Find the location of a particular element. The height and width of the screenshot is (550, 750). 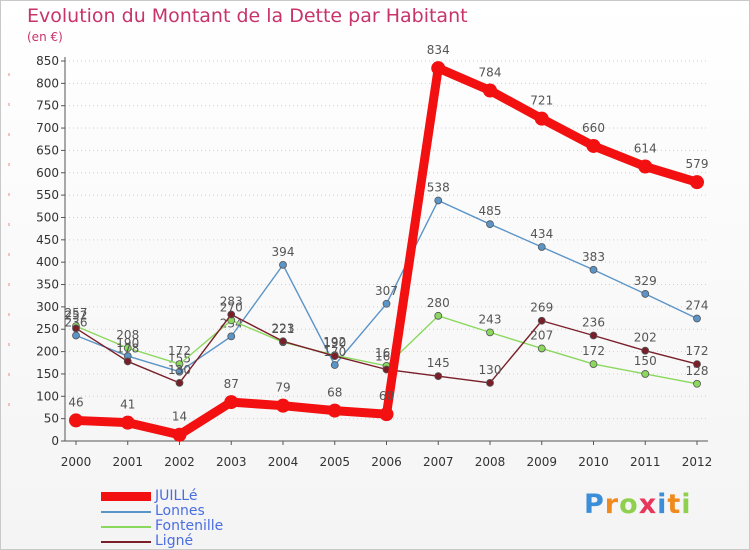

data-label: 208 is located at coordinates (127, 335).